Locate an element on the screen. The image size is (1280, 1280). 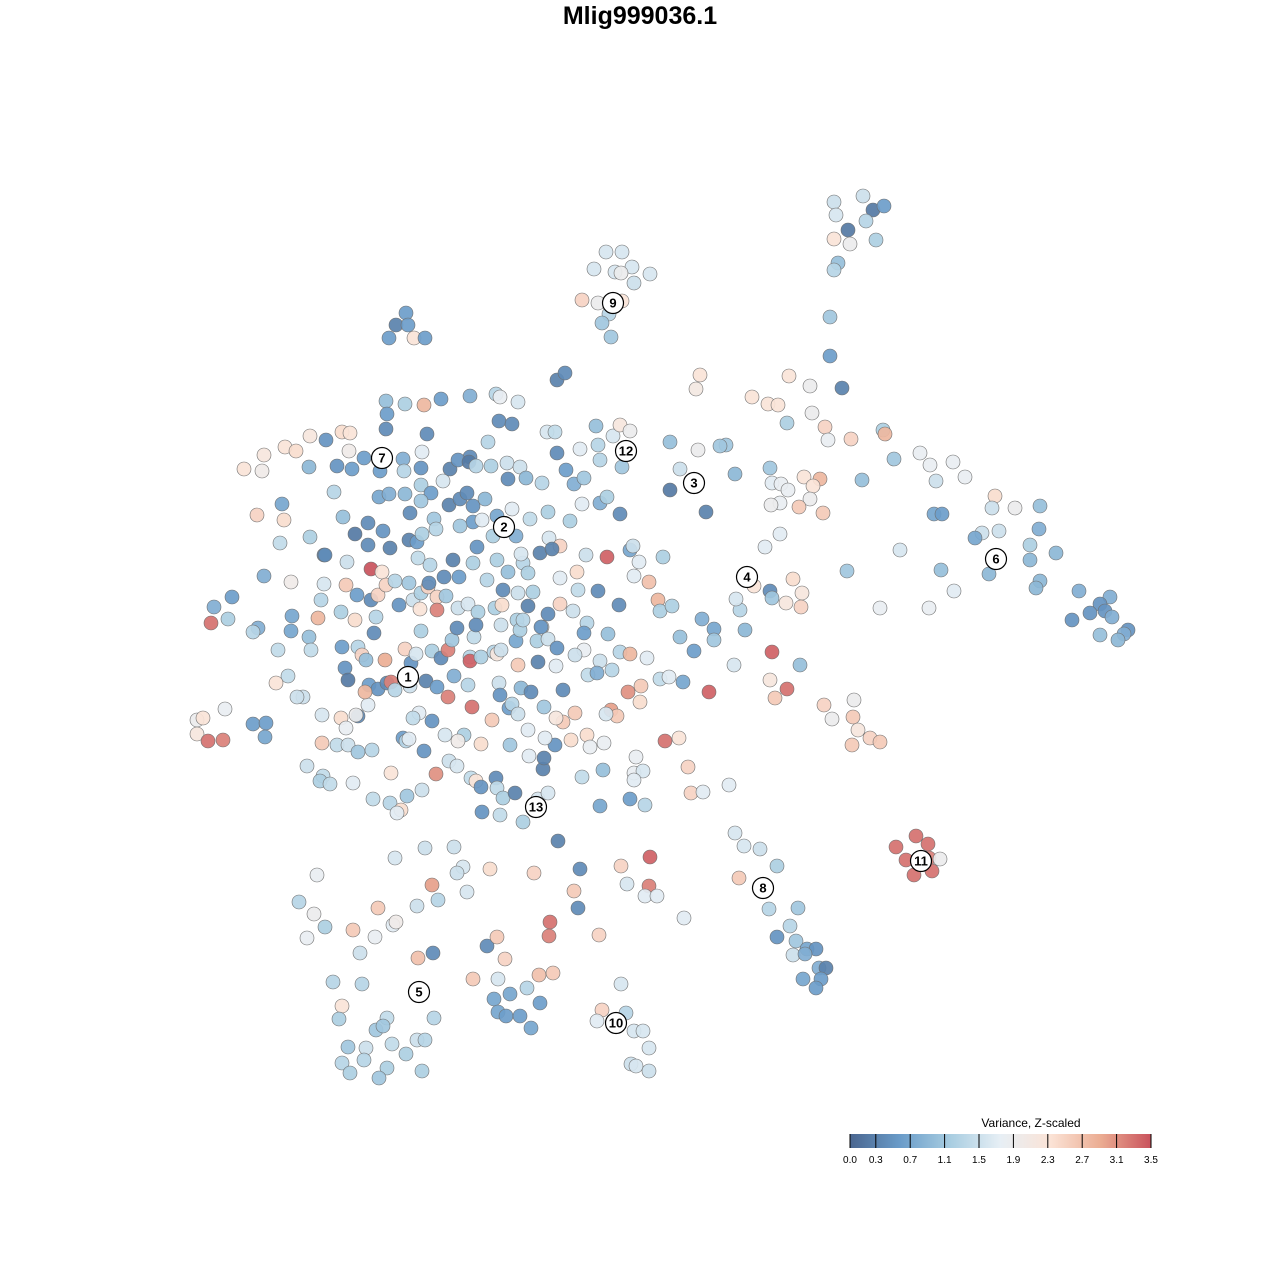
cluster-label-text: 10 is located at coordinates (616, 1023).